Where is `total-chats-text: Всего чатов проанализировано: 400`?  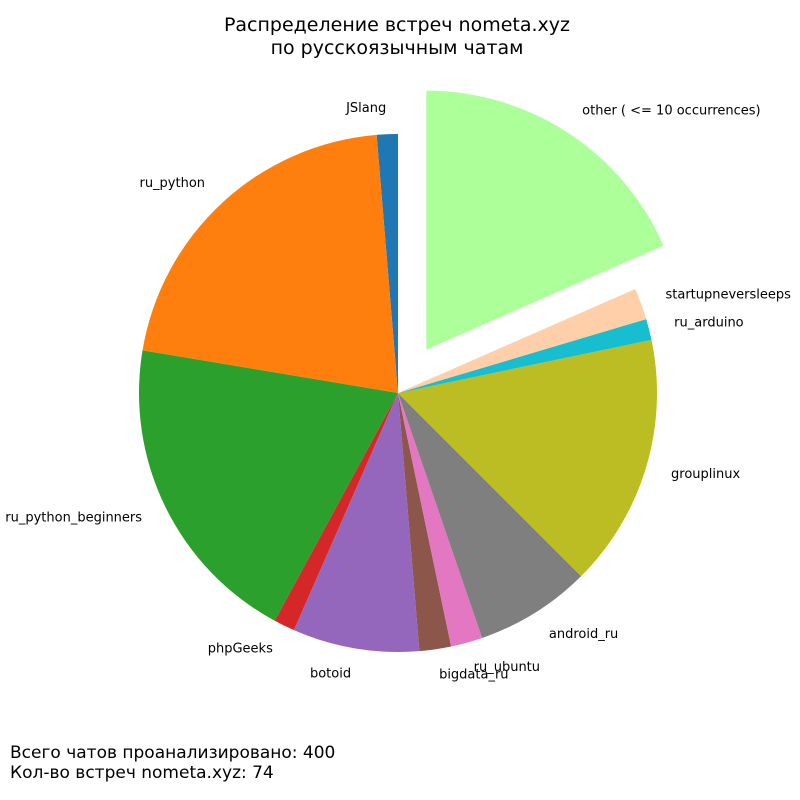
total-chats-text: Всего чатов проанализировано: 400 is located at coordinates (173, 753).